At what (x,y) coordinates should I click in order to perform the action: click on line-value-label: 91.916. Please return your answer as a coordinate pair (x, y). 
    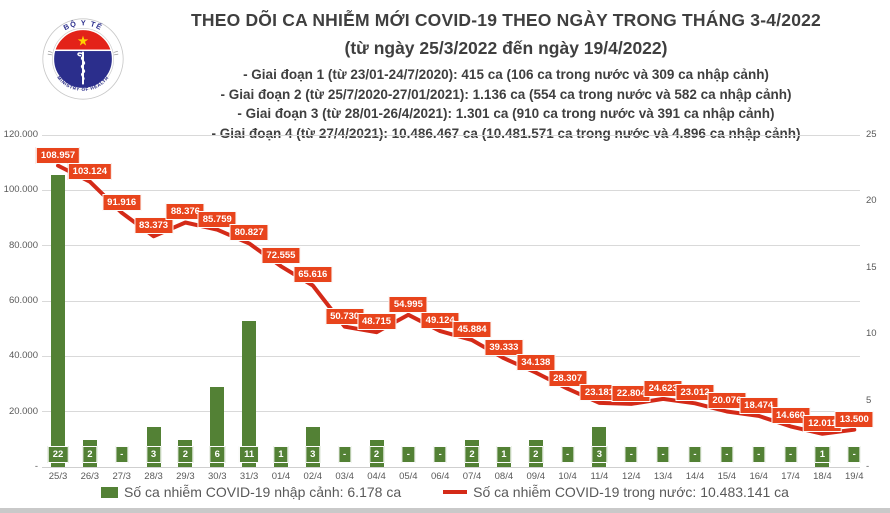
    Looking at the image, I should click on (122, 202).